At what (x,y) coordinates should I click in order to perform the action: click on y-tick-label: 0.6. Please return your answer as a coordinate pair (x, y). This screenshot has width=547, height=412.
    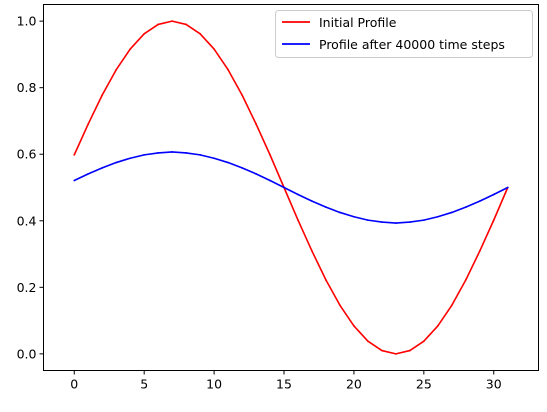
    Looking at the image, I should click on (27, 154).